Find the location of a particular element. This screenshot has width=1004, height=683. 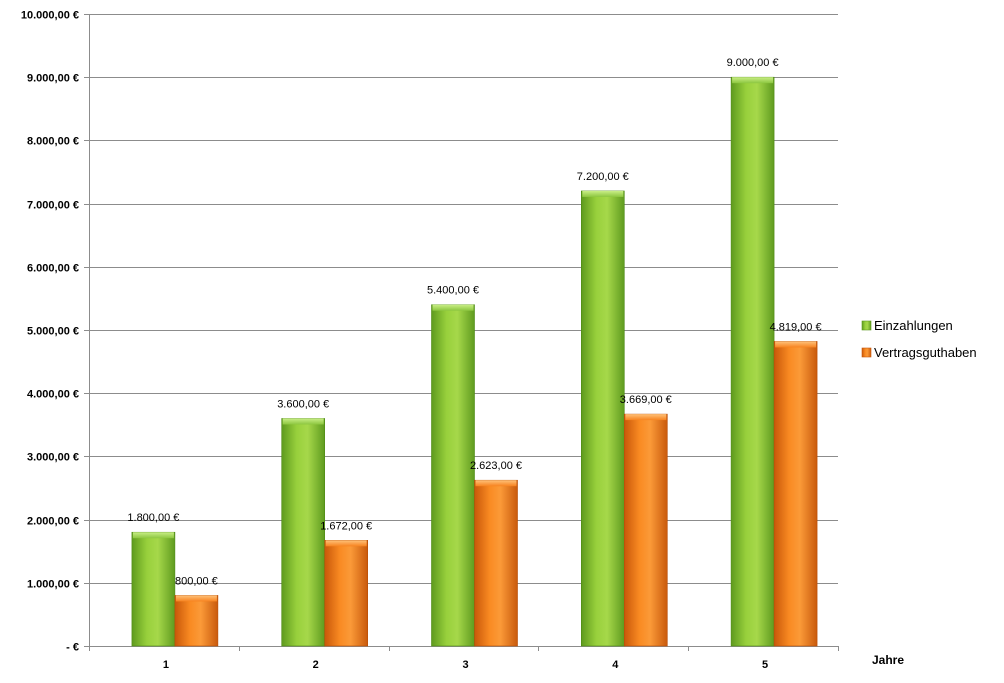

data-label: 5.400,00 € is located at coordinates (453, 291).